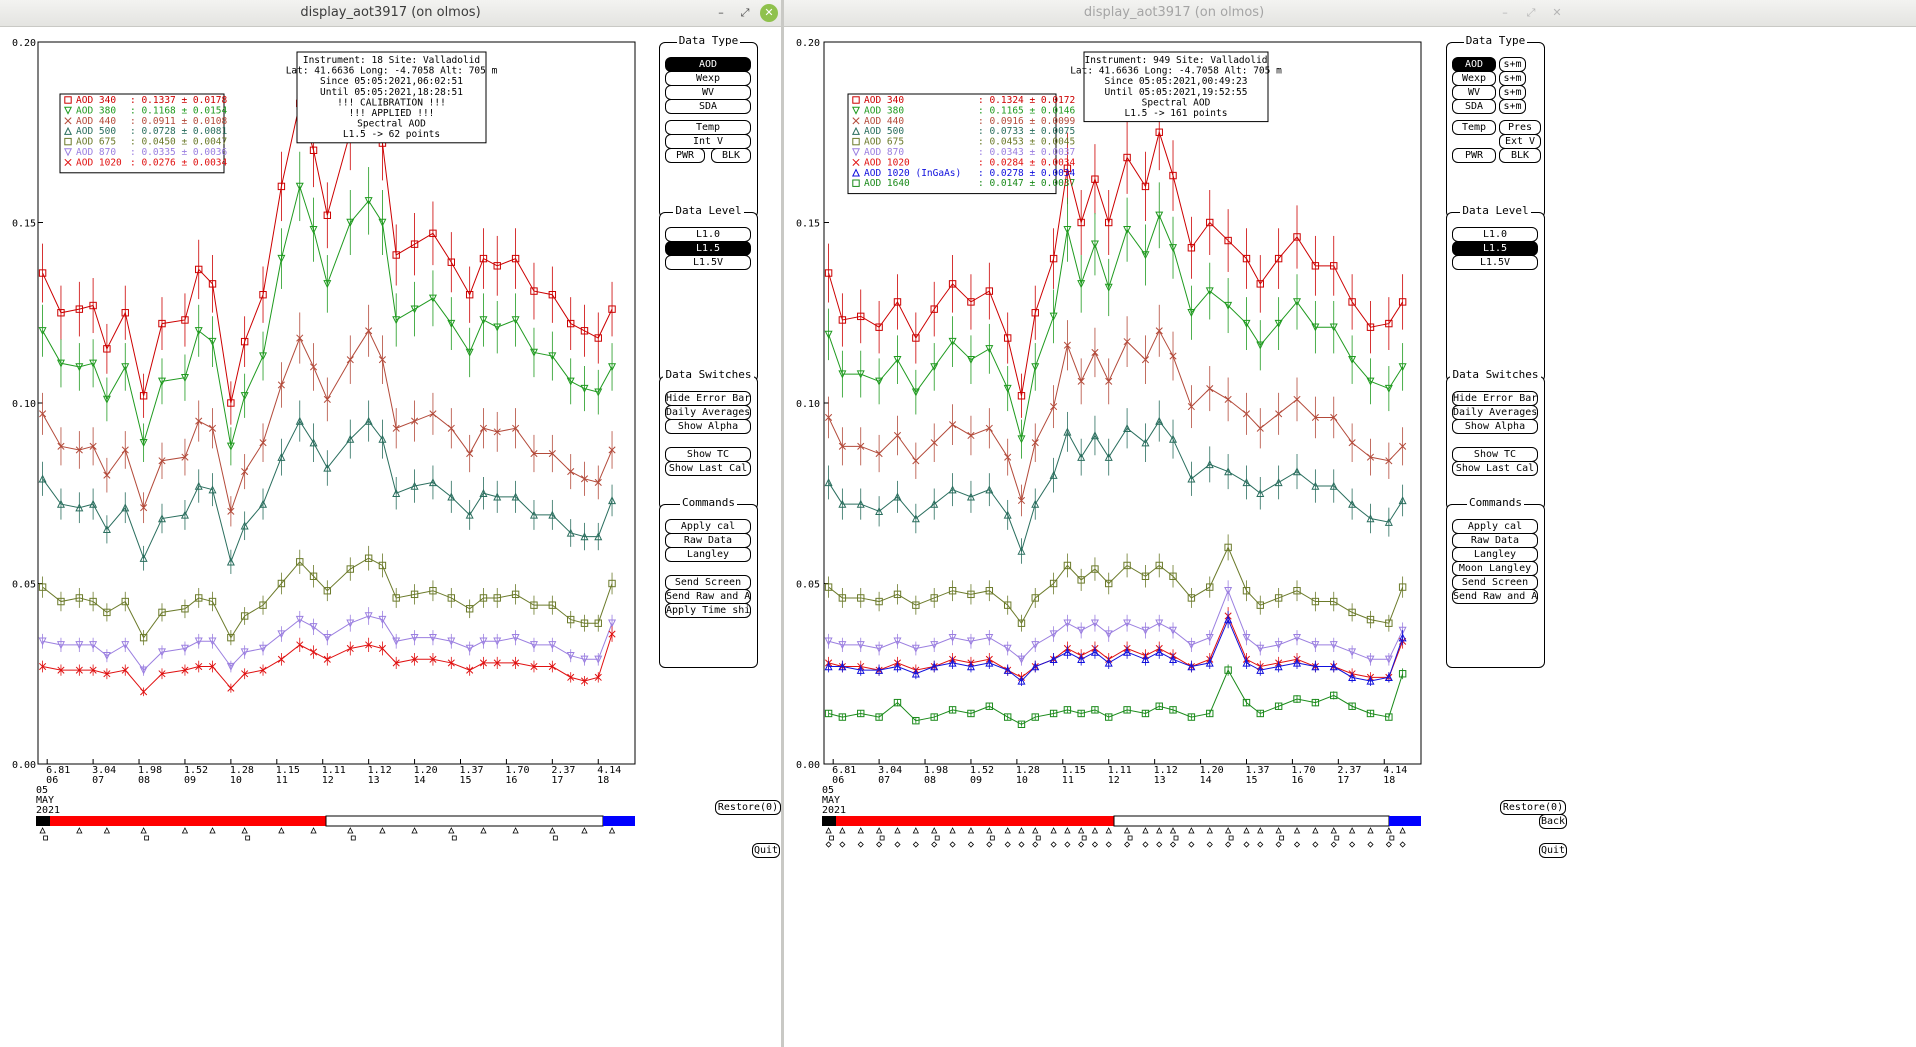 Image resolution: width=1916 pixels, height=1047 pixels. I want to click on button-pres: Pres, so click(1520, 127).